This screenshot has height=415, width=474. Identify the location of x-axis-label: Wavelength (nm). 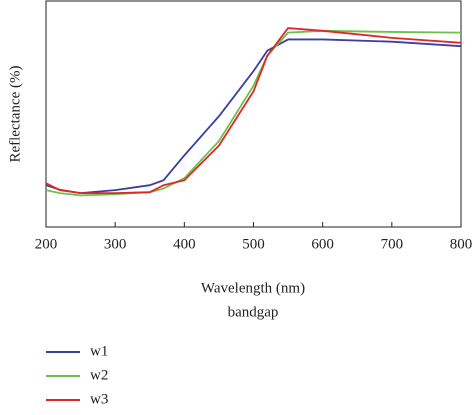
(253, 288).